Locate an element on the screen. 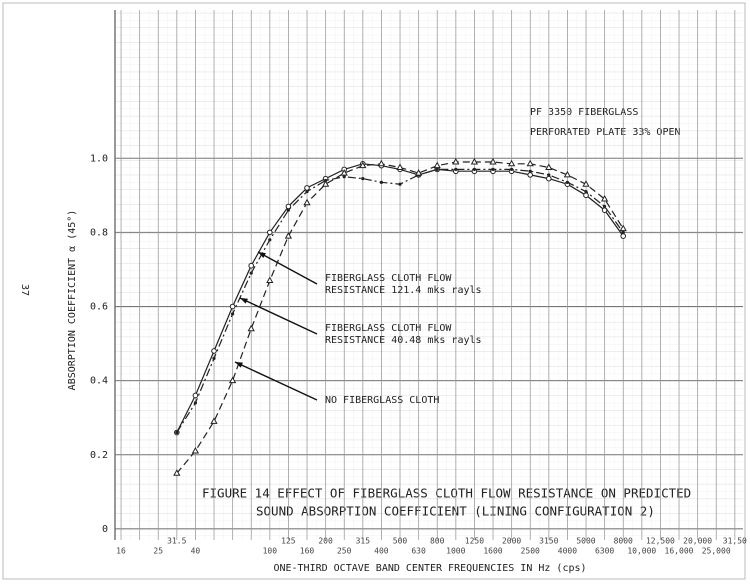 The width and height of the screenshot is (750, 584). note: PF 3350 FIBERGLASS is located at coordinates (584, 112).